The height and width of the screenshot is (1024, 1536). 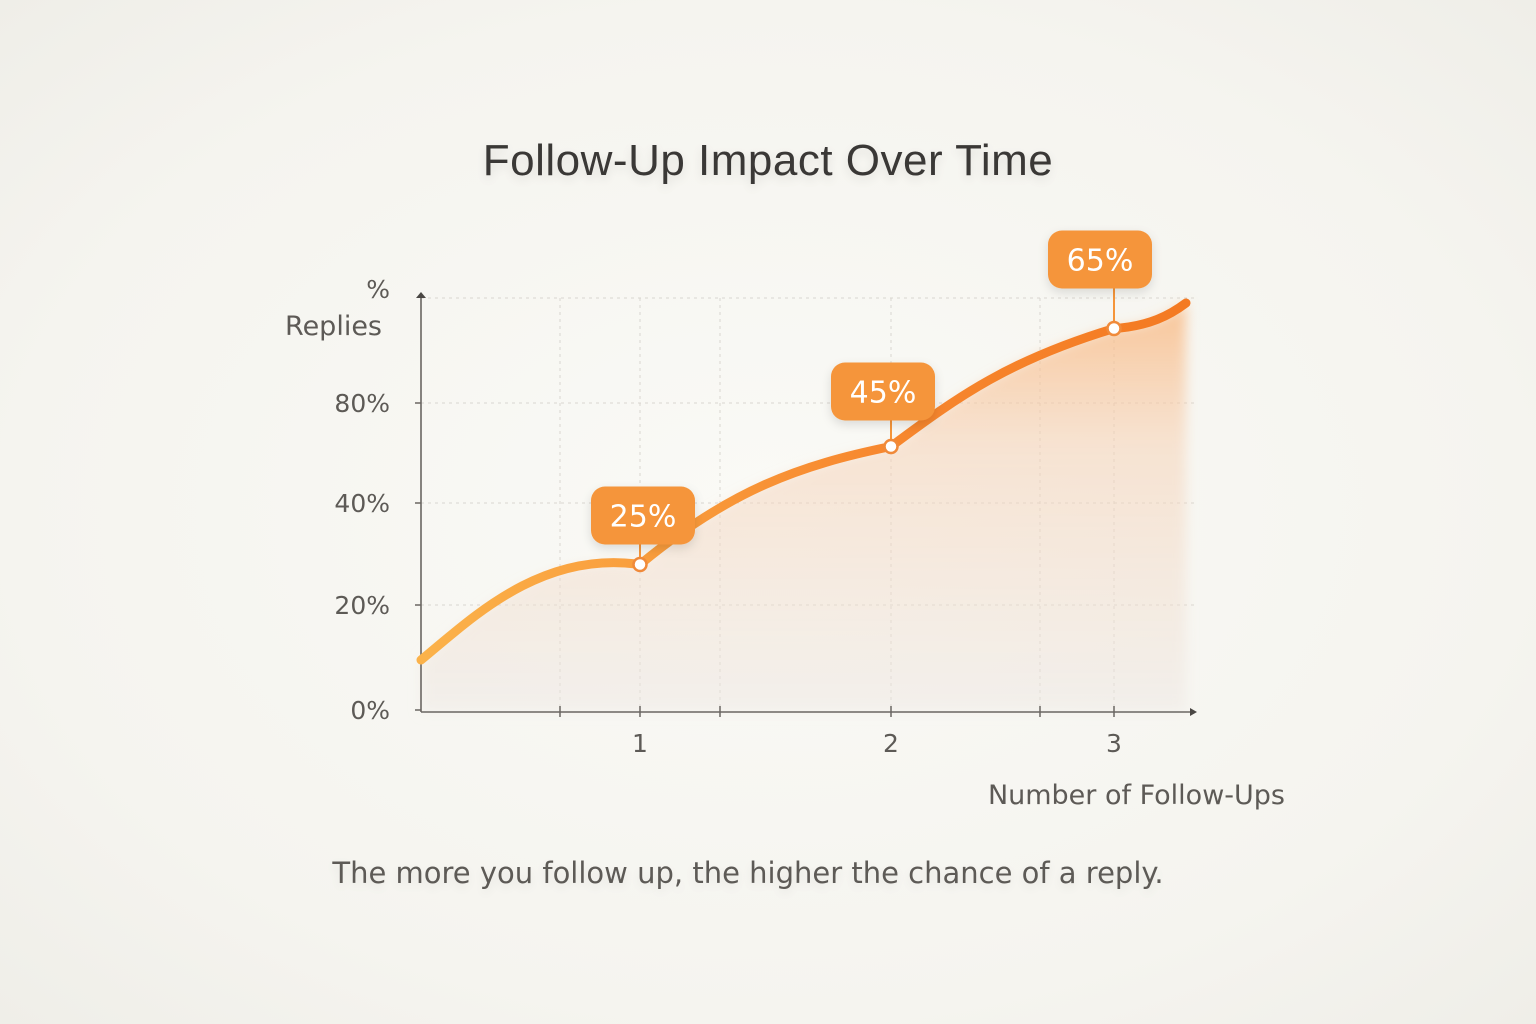 I want to click on x-tick-label: 3, so click(x=1114, y=743).